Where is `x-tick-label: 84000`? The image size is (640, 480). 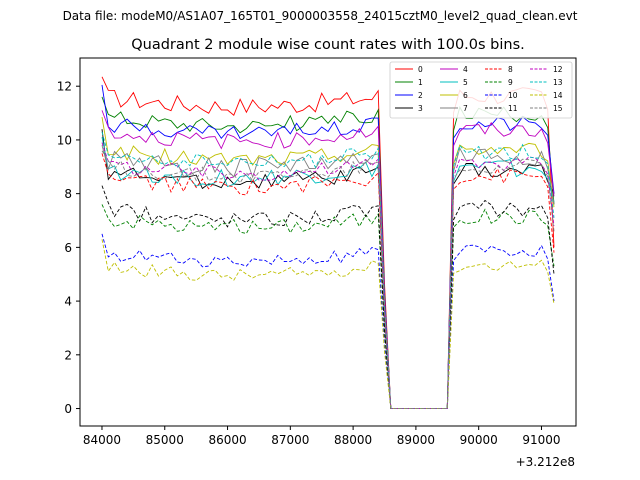
x-tick-label: 84000 is located at coordinates (102, 440).